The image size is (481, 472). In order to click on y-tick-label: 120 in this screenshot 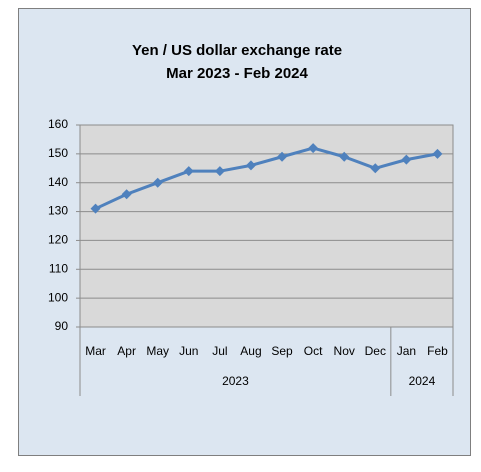, I will do `click(58, 240)`.